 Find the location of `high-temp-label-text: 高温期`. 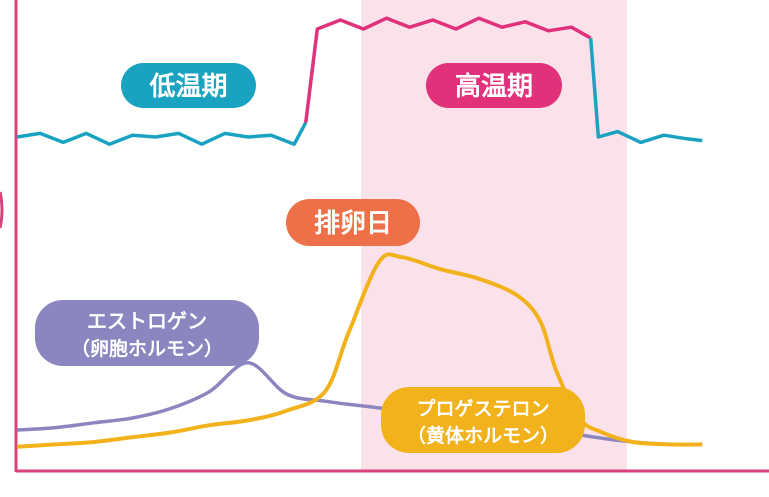

high-temp-label-text: 高温期 is located at coordinates (494, 86).